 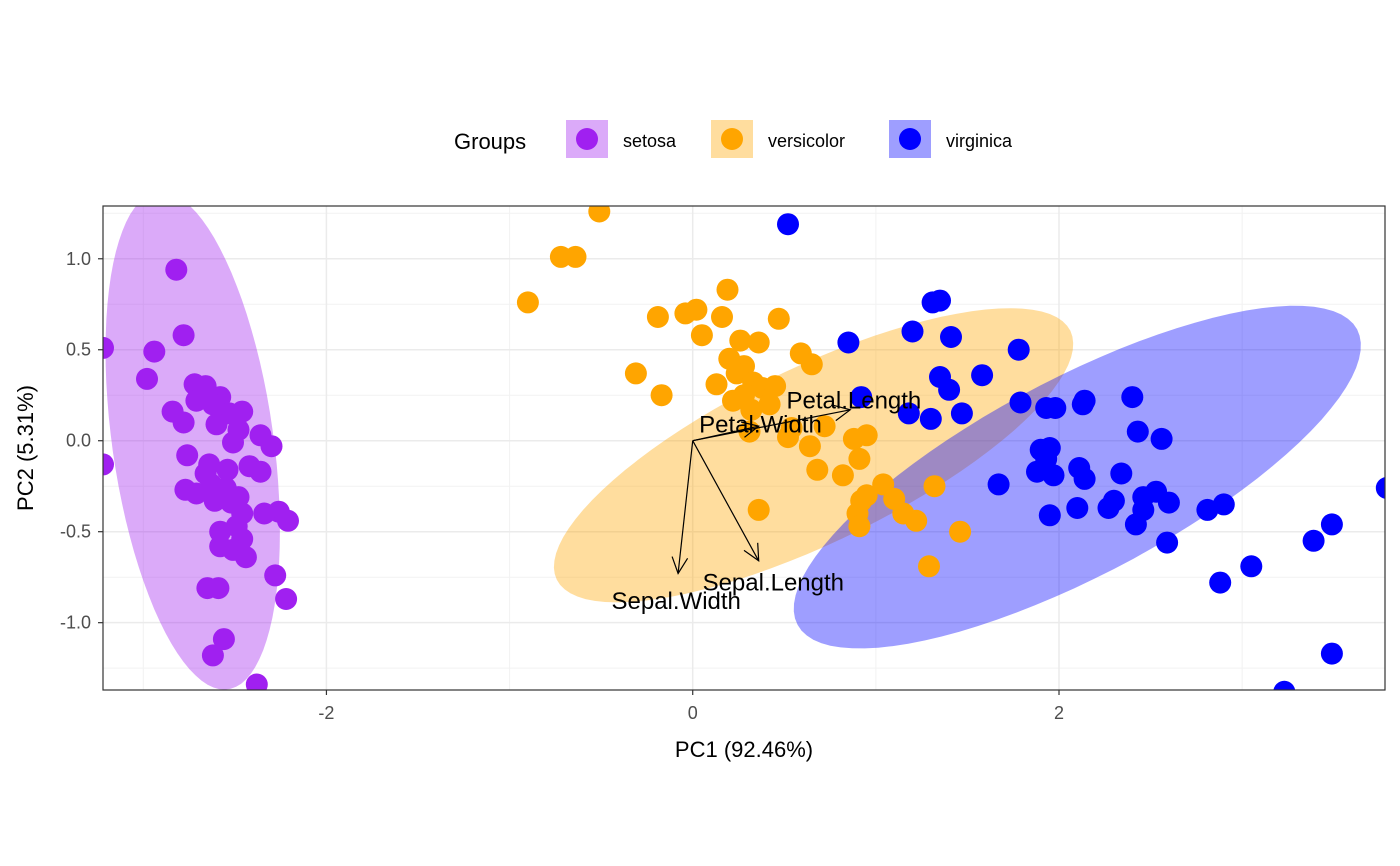 What do you see at coordinates (778, 139) in the screenshot?
I see `legend-item-versicolor: versicolor` at bounding box center [778, 139].